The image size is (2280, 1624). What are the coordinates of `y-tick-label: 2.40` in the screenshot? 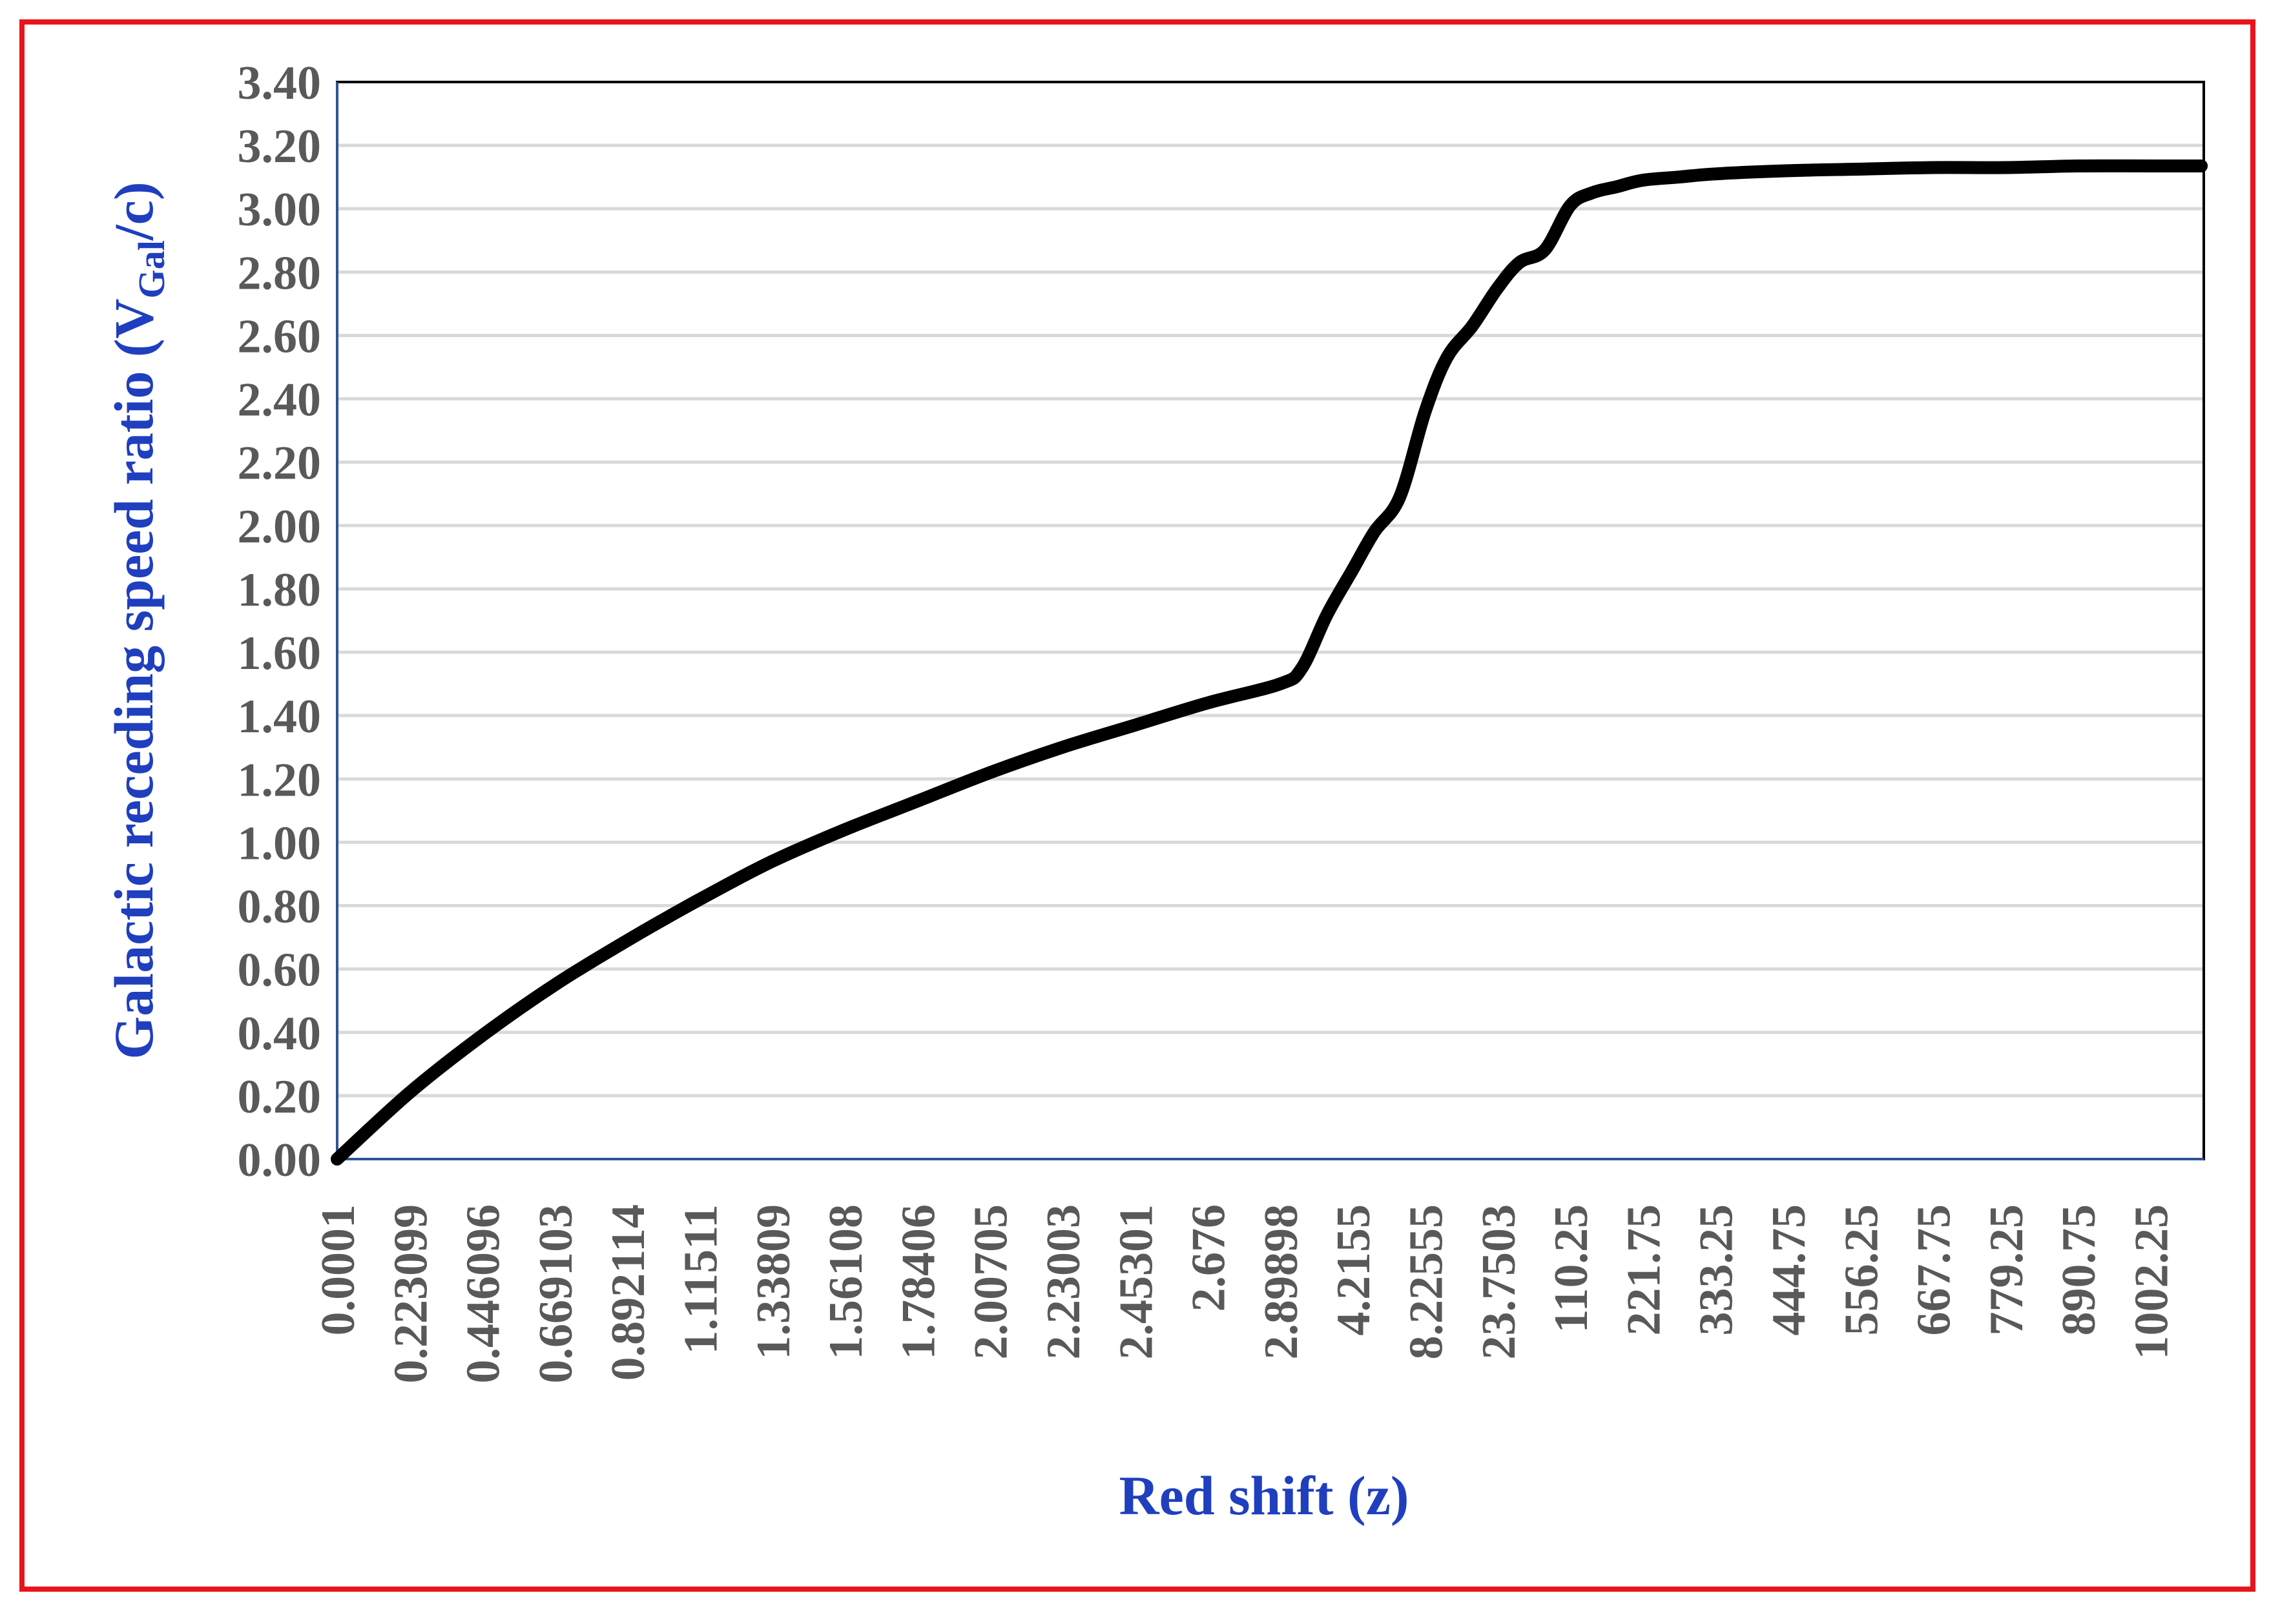 It's located at (280, 400).